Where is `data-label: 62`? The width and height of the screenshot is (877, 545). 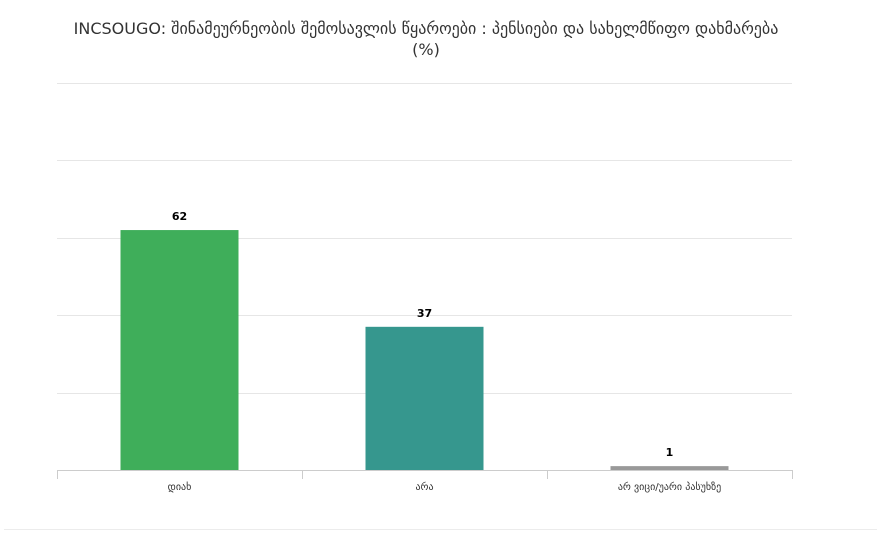 data-label: 62 is located at coordinates (179, 216).